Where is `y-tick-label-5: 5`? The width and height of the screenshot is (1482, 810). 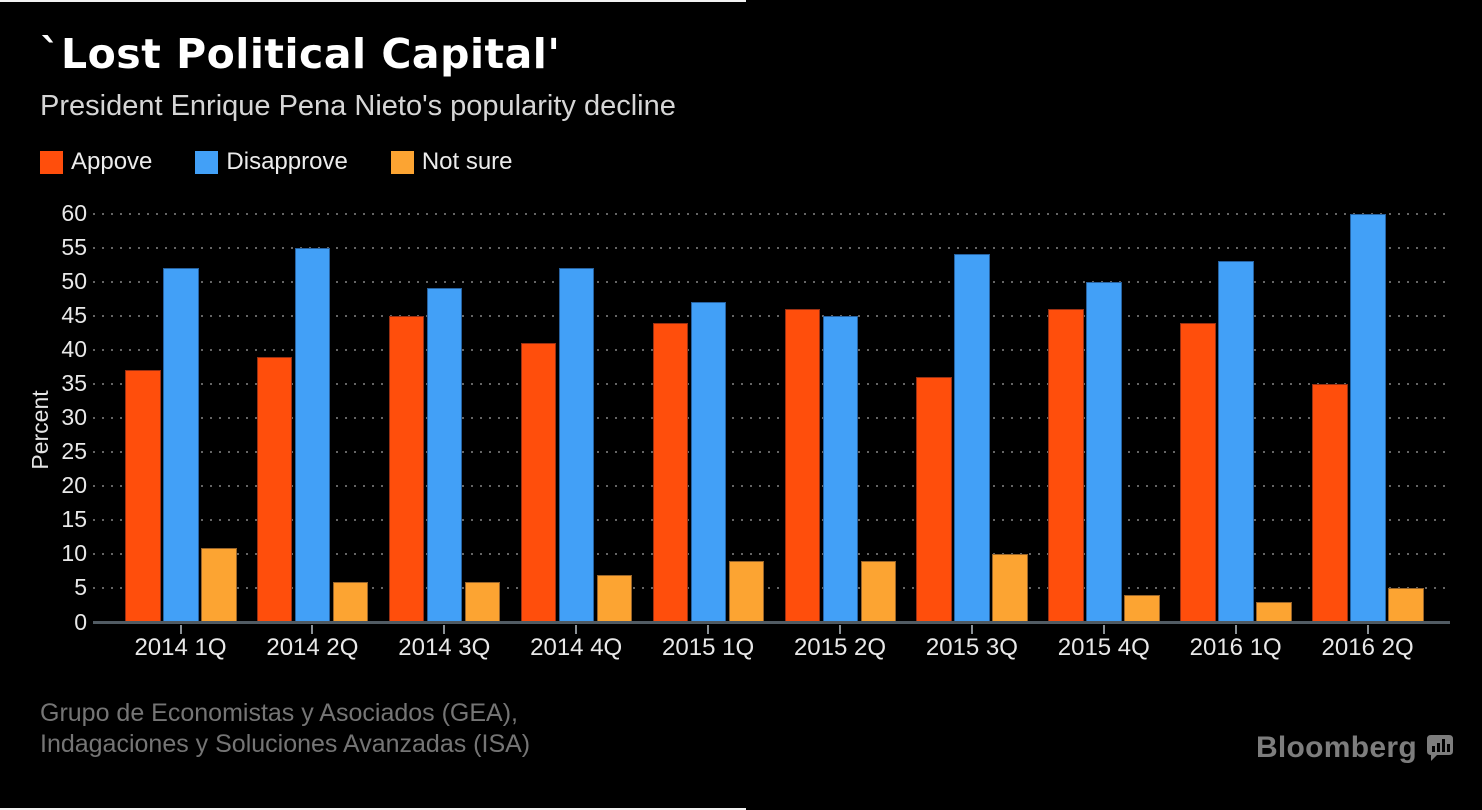 y-tick-label-5: 5 is located at coordinates (80, 587).